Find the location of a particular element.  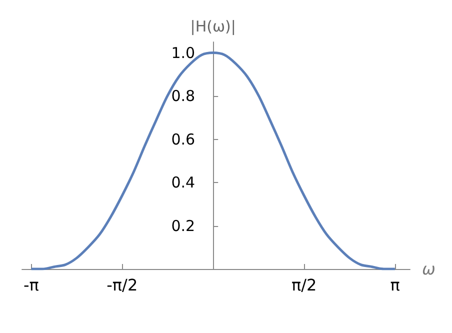

y-tick-label: 0.4 is located at coordinates (183, 183).